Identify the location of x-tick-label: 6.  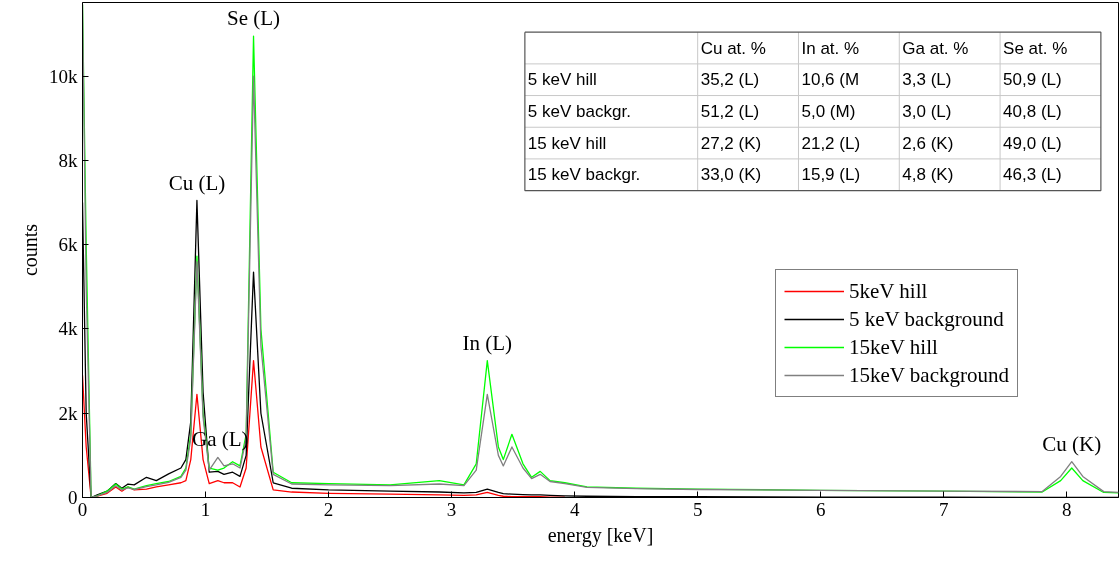
(820, 509).